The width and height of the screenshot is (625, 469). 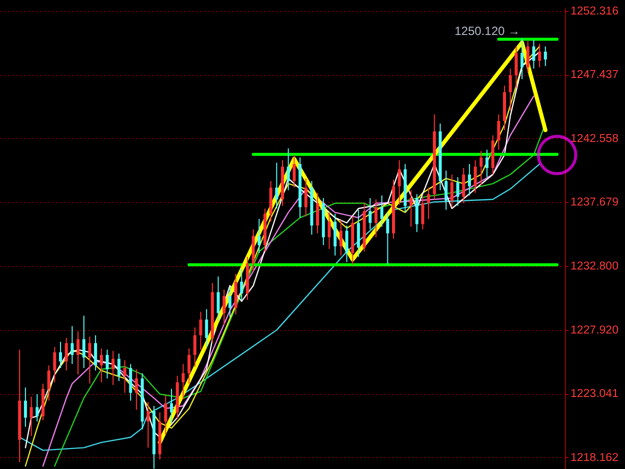 What do you see at coordinates (594, 11) in the screenshot?
I see `y-tick-label: 1252.316` at bounding box center [594, 11].